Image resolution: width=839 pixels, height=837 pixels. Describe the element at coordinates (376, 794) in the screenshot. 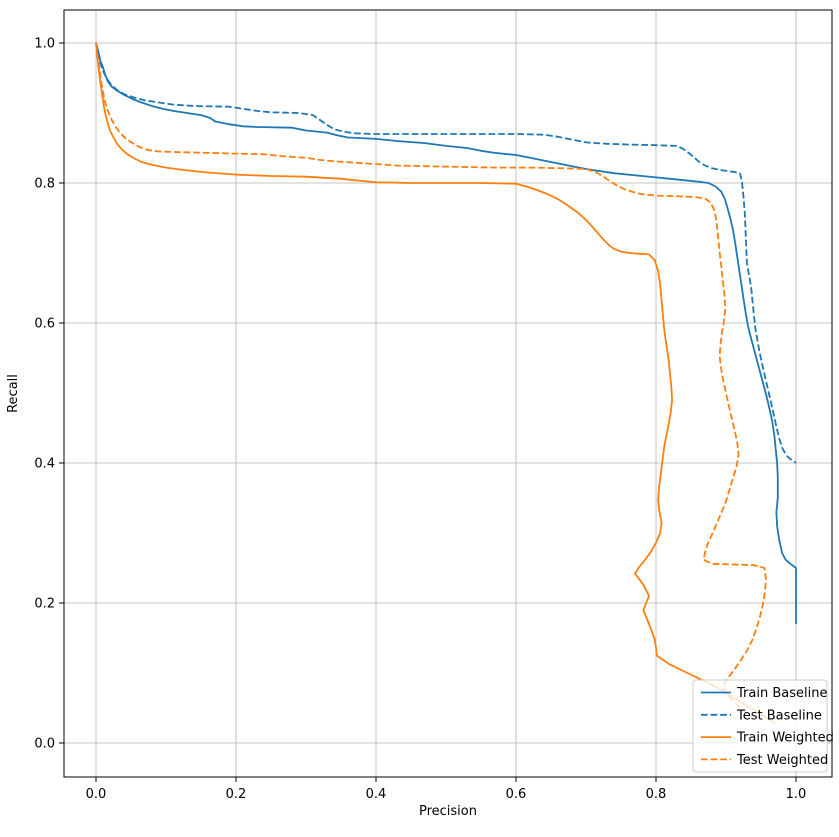

I see `x-tick-label: 0.4` at that location.